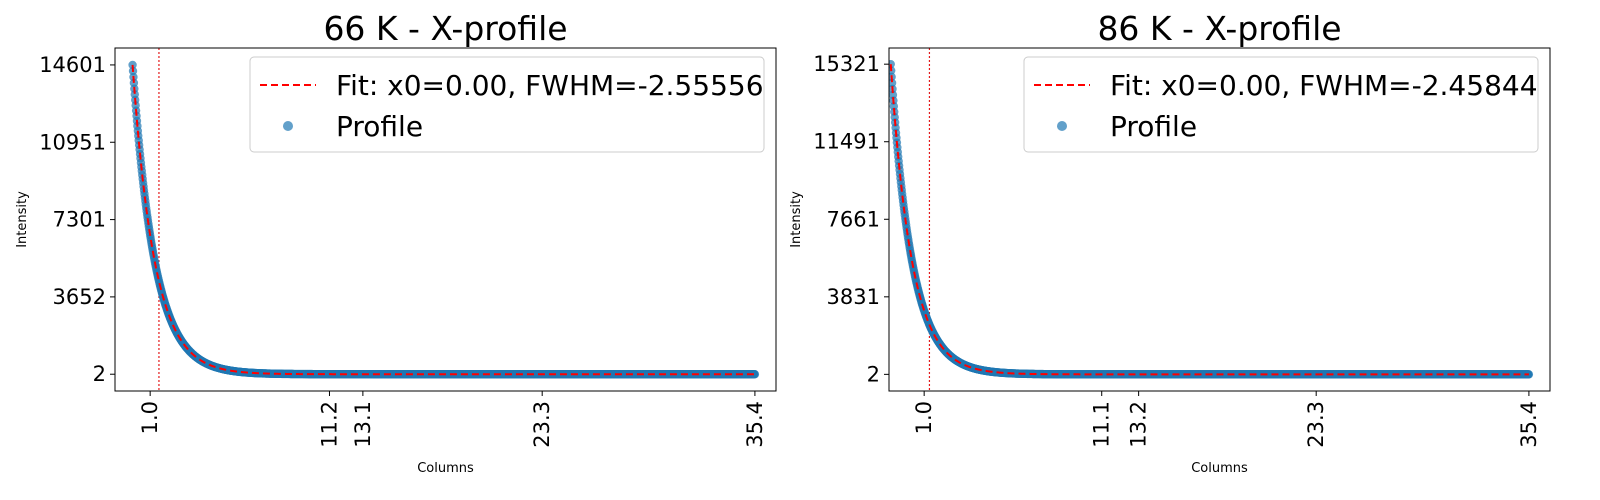  Describe the element at coordinates (846, 64) in the screenshot. I see `y-tick-label: 15321` at that location.